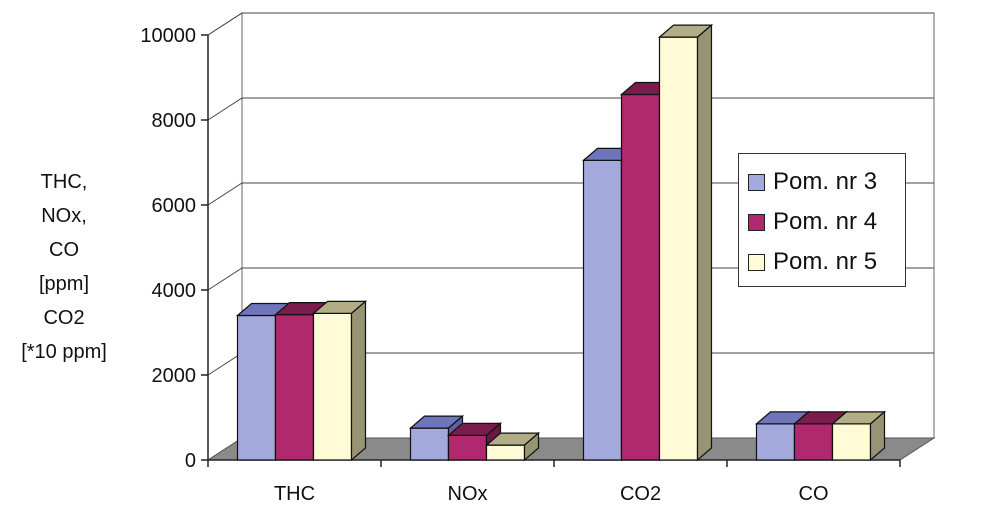 This screenshot has width=981, height=514. I want to click on legend-item: Pom. nr 5, so click(822, 262).